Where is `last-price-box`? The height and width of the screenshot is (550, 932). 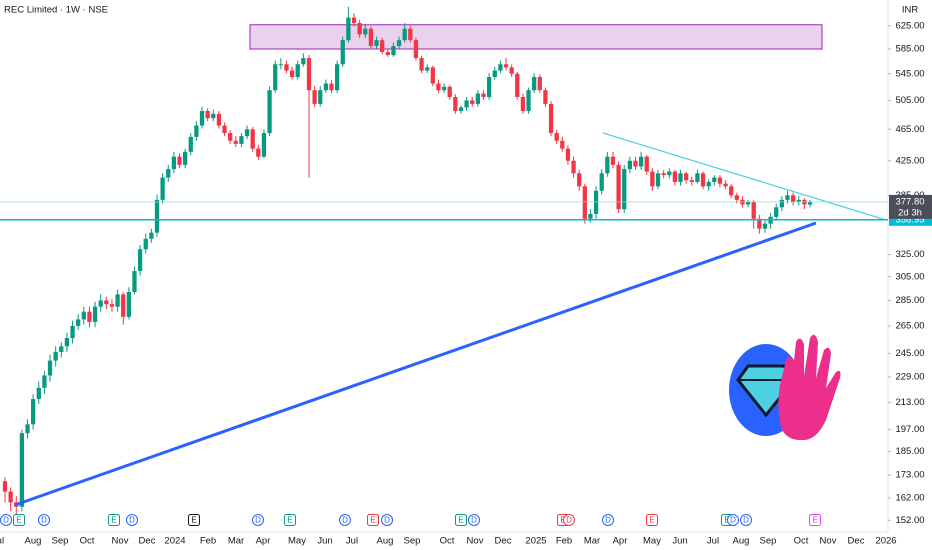
last-price-box is located at coordinates (910, 206).